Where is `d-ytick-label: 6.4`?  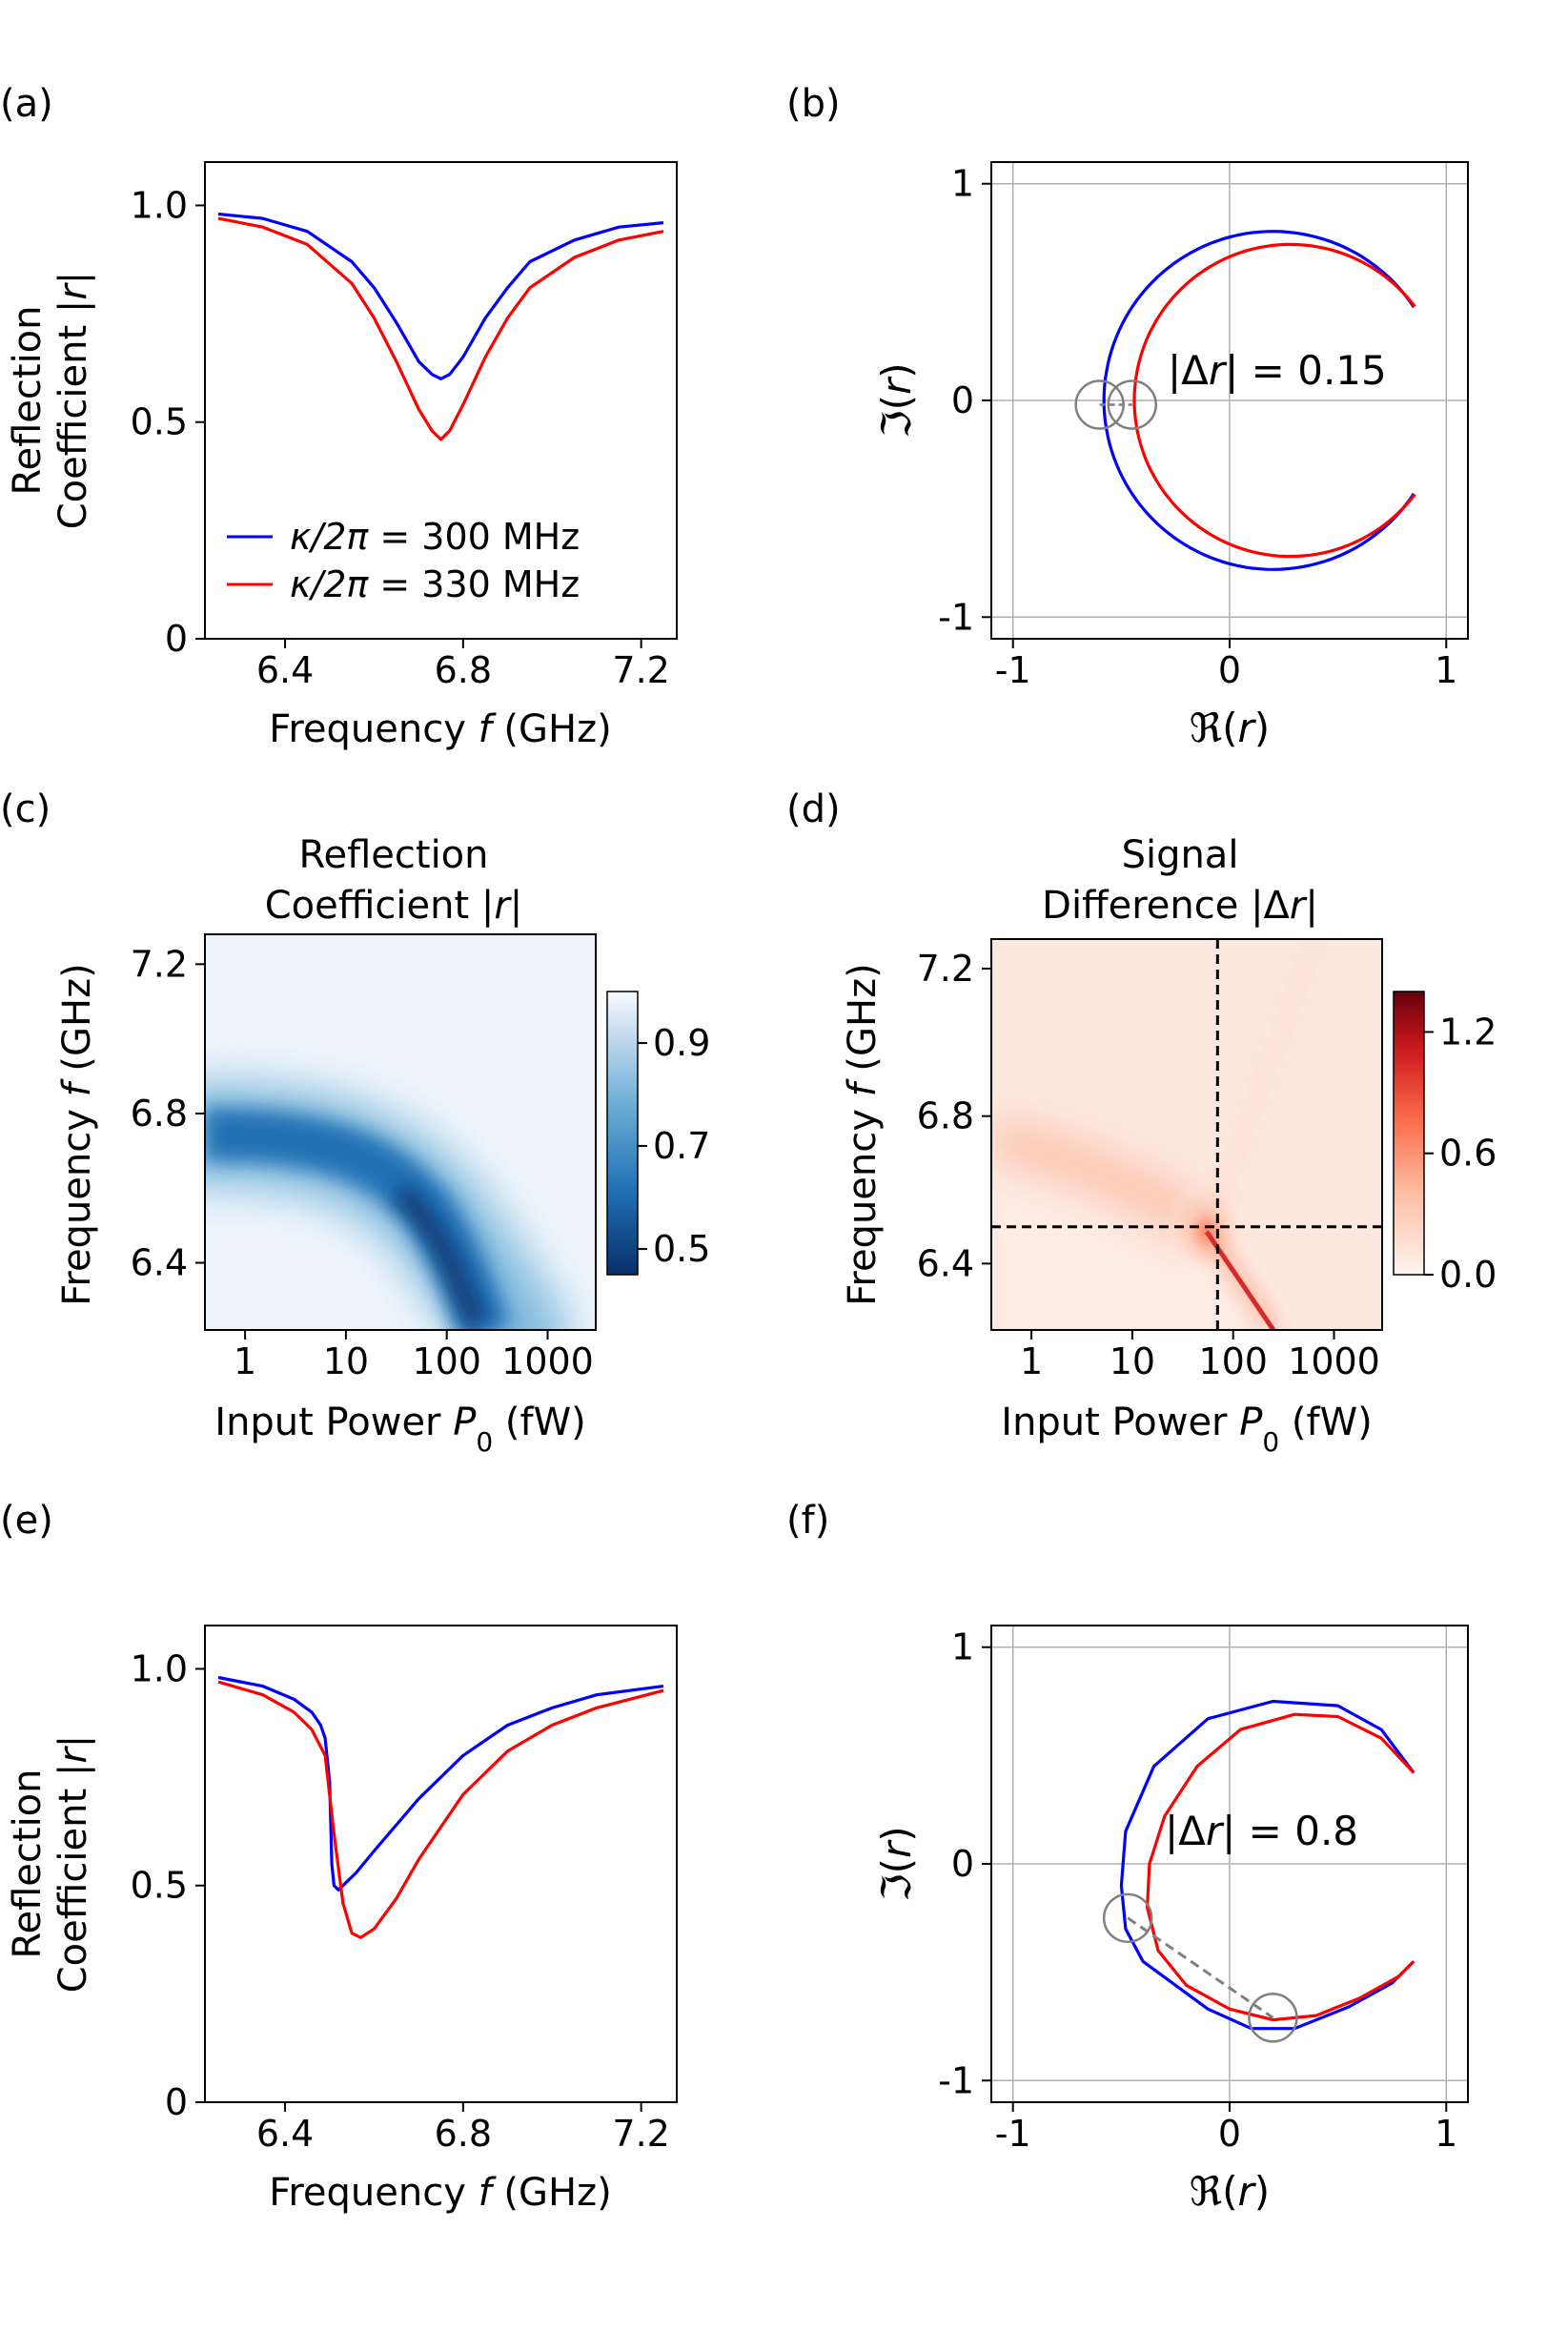
d-ytick-label: 6.4 is located at coordinates (945, 1263).